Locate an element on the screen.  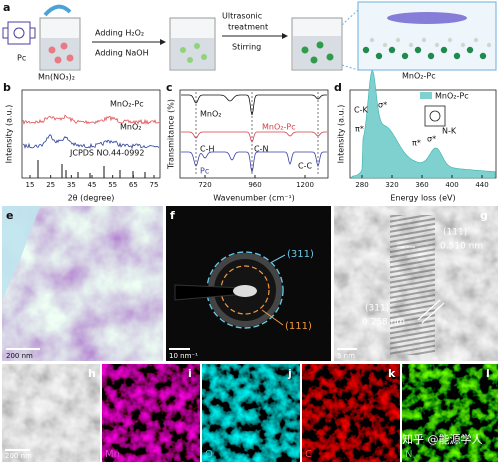
x-axis-label: 2θ (degree) is located at coordinates (91, 198).